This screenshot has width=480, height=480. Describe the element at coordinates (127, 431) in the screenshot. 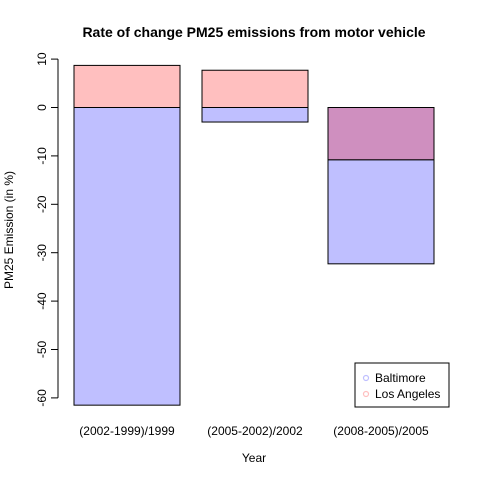

I see `x-tick-label: (2002-1999)/1999` at that location.